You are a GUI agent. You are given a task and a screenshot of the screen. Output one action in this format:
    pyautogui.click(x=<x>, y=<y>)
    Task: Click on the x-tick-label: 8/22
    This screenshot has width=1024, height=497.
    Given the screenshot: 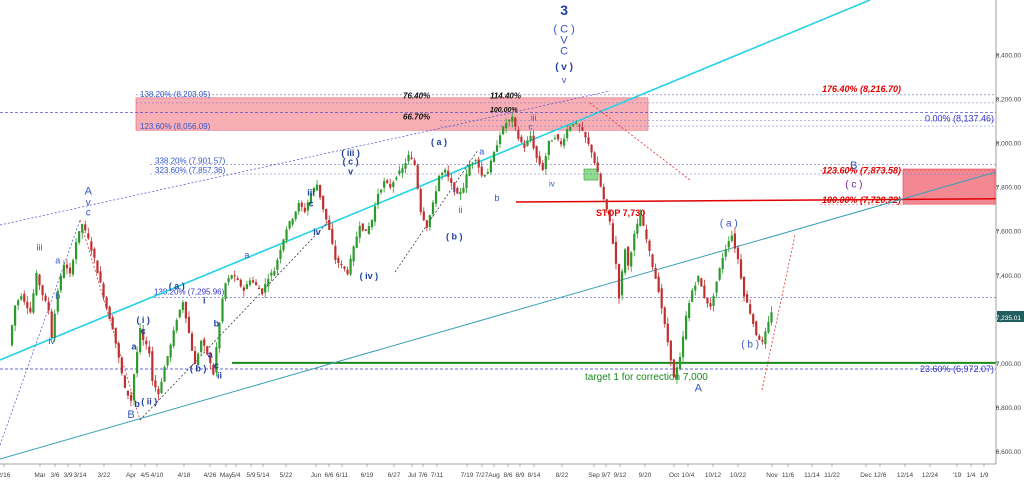 What is the action you would take?
    pyautogui.click(x=562, y=475)
    